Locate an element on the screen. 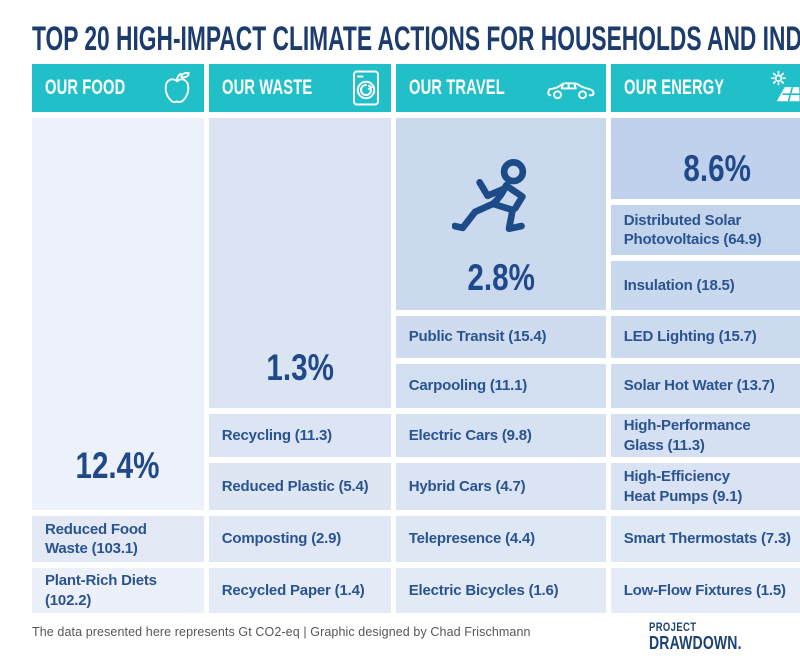 The height and width of the screenshot is (665, 800). column-header-energy: OUR ENERGY is located at coordinates (705, 88).